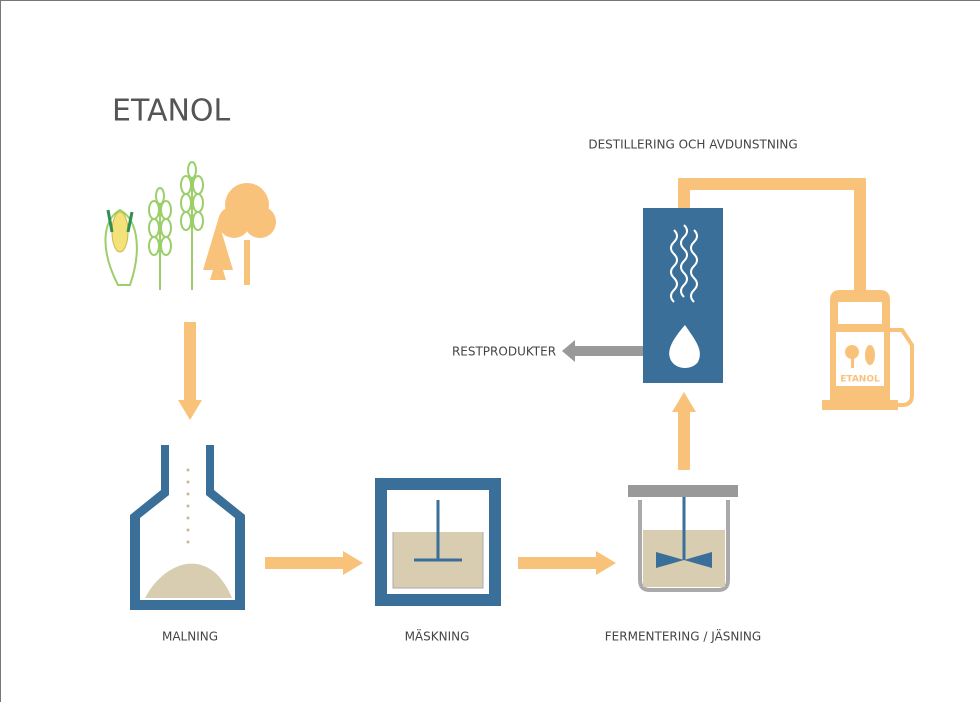 Image resolution: width=980 pixels, height=702 pixels. Describe the element at coordinates (860, 380) in the screenshot. I see `pump-label: ETANOL` at that location.